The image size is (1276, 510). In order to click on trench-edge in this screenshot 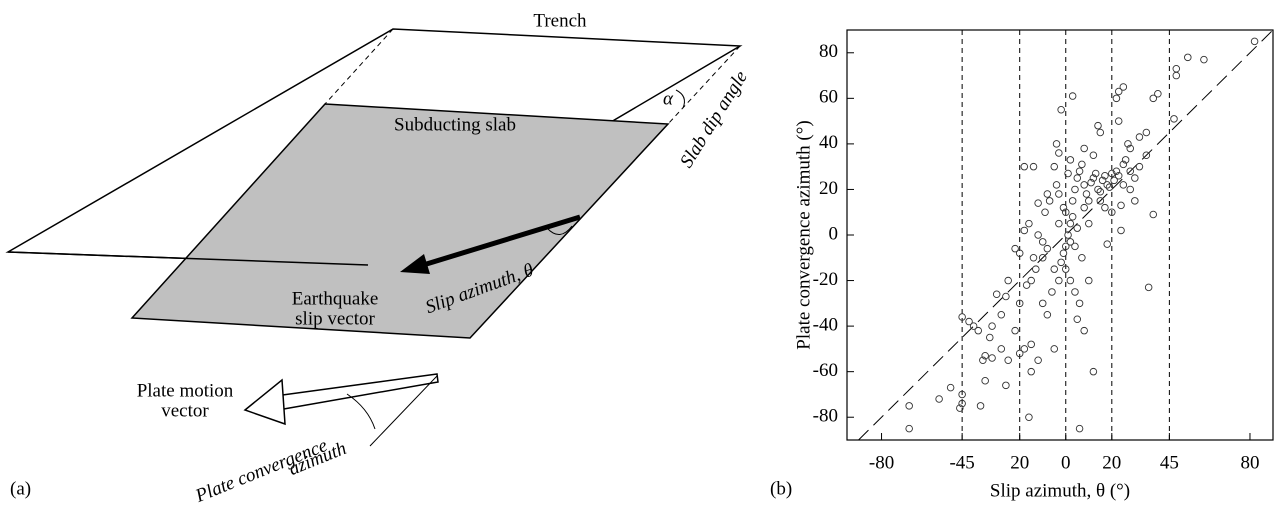, I will do `click(188, 258)`.